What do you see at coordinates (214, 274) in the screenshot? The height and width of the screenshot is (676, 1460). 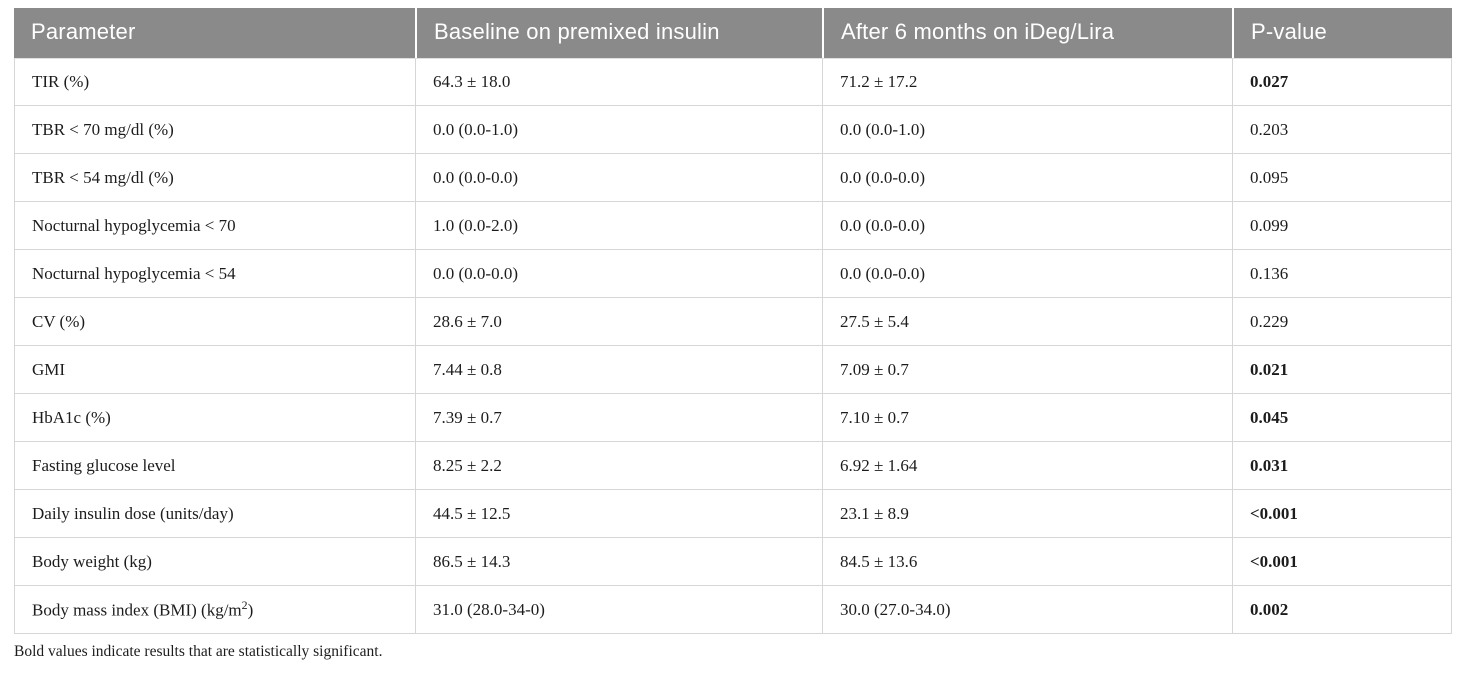 I see `parameter-cell: Nocturnal hypoglycemia < 54` at bounding box center [214, 274].